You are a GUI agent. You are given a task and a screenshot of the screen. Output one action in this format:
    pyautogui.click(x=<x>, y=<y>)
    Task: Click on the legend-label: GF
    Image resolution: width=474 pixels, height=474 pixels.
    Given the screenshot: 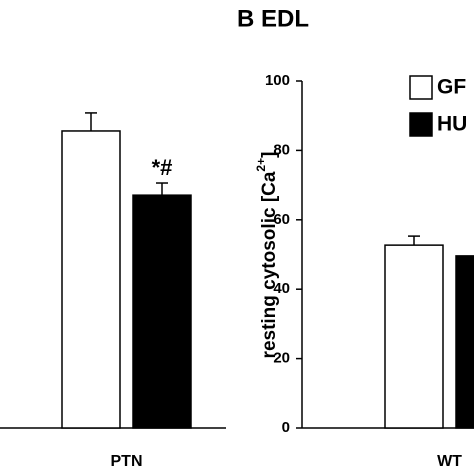 What is the action you would take?
    pyautogui.click(x=451, y=87)
    